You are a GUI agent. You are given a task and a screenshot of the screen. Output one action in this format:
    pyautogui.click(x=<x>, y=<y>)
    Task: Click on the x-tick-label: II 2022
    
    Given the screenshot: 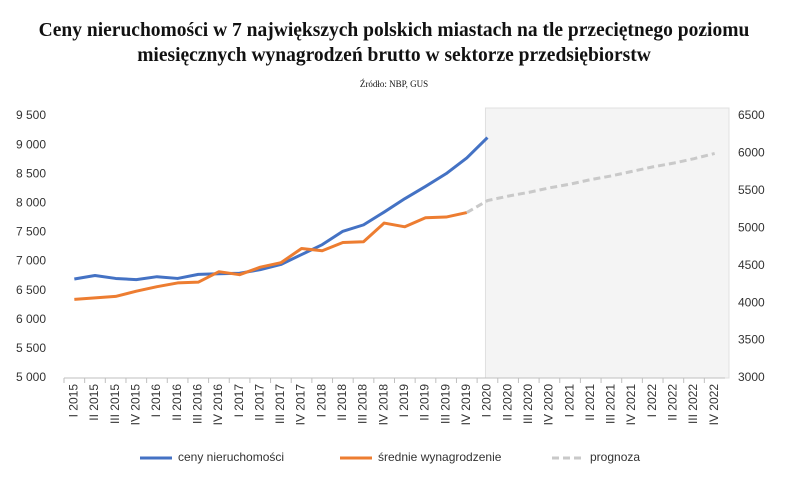 What is the action you would take?
    pyautogui.click(x=673, y=402)
    